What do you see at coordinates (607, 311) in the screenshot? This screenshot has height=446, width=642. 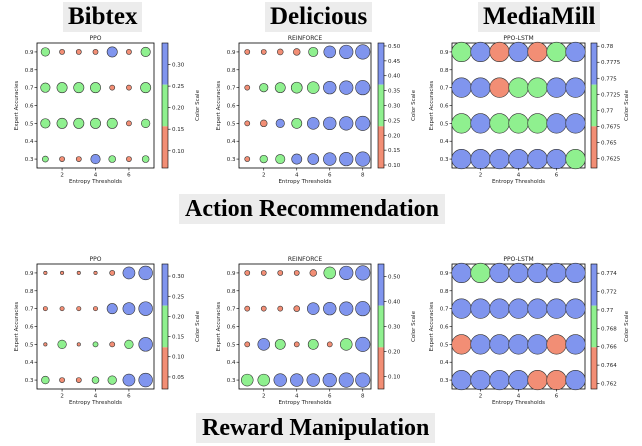 I see `colorbar-tick-label: 0.77` at bounding box center [607, 311].